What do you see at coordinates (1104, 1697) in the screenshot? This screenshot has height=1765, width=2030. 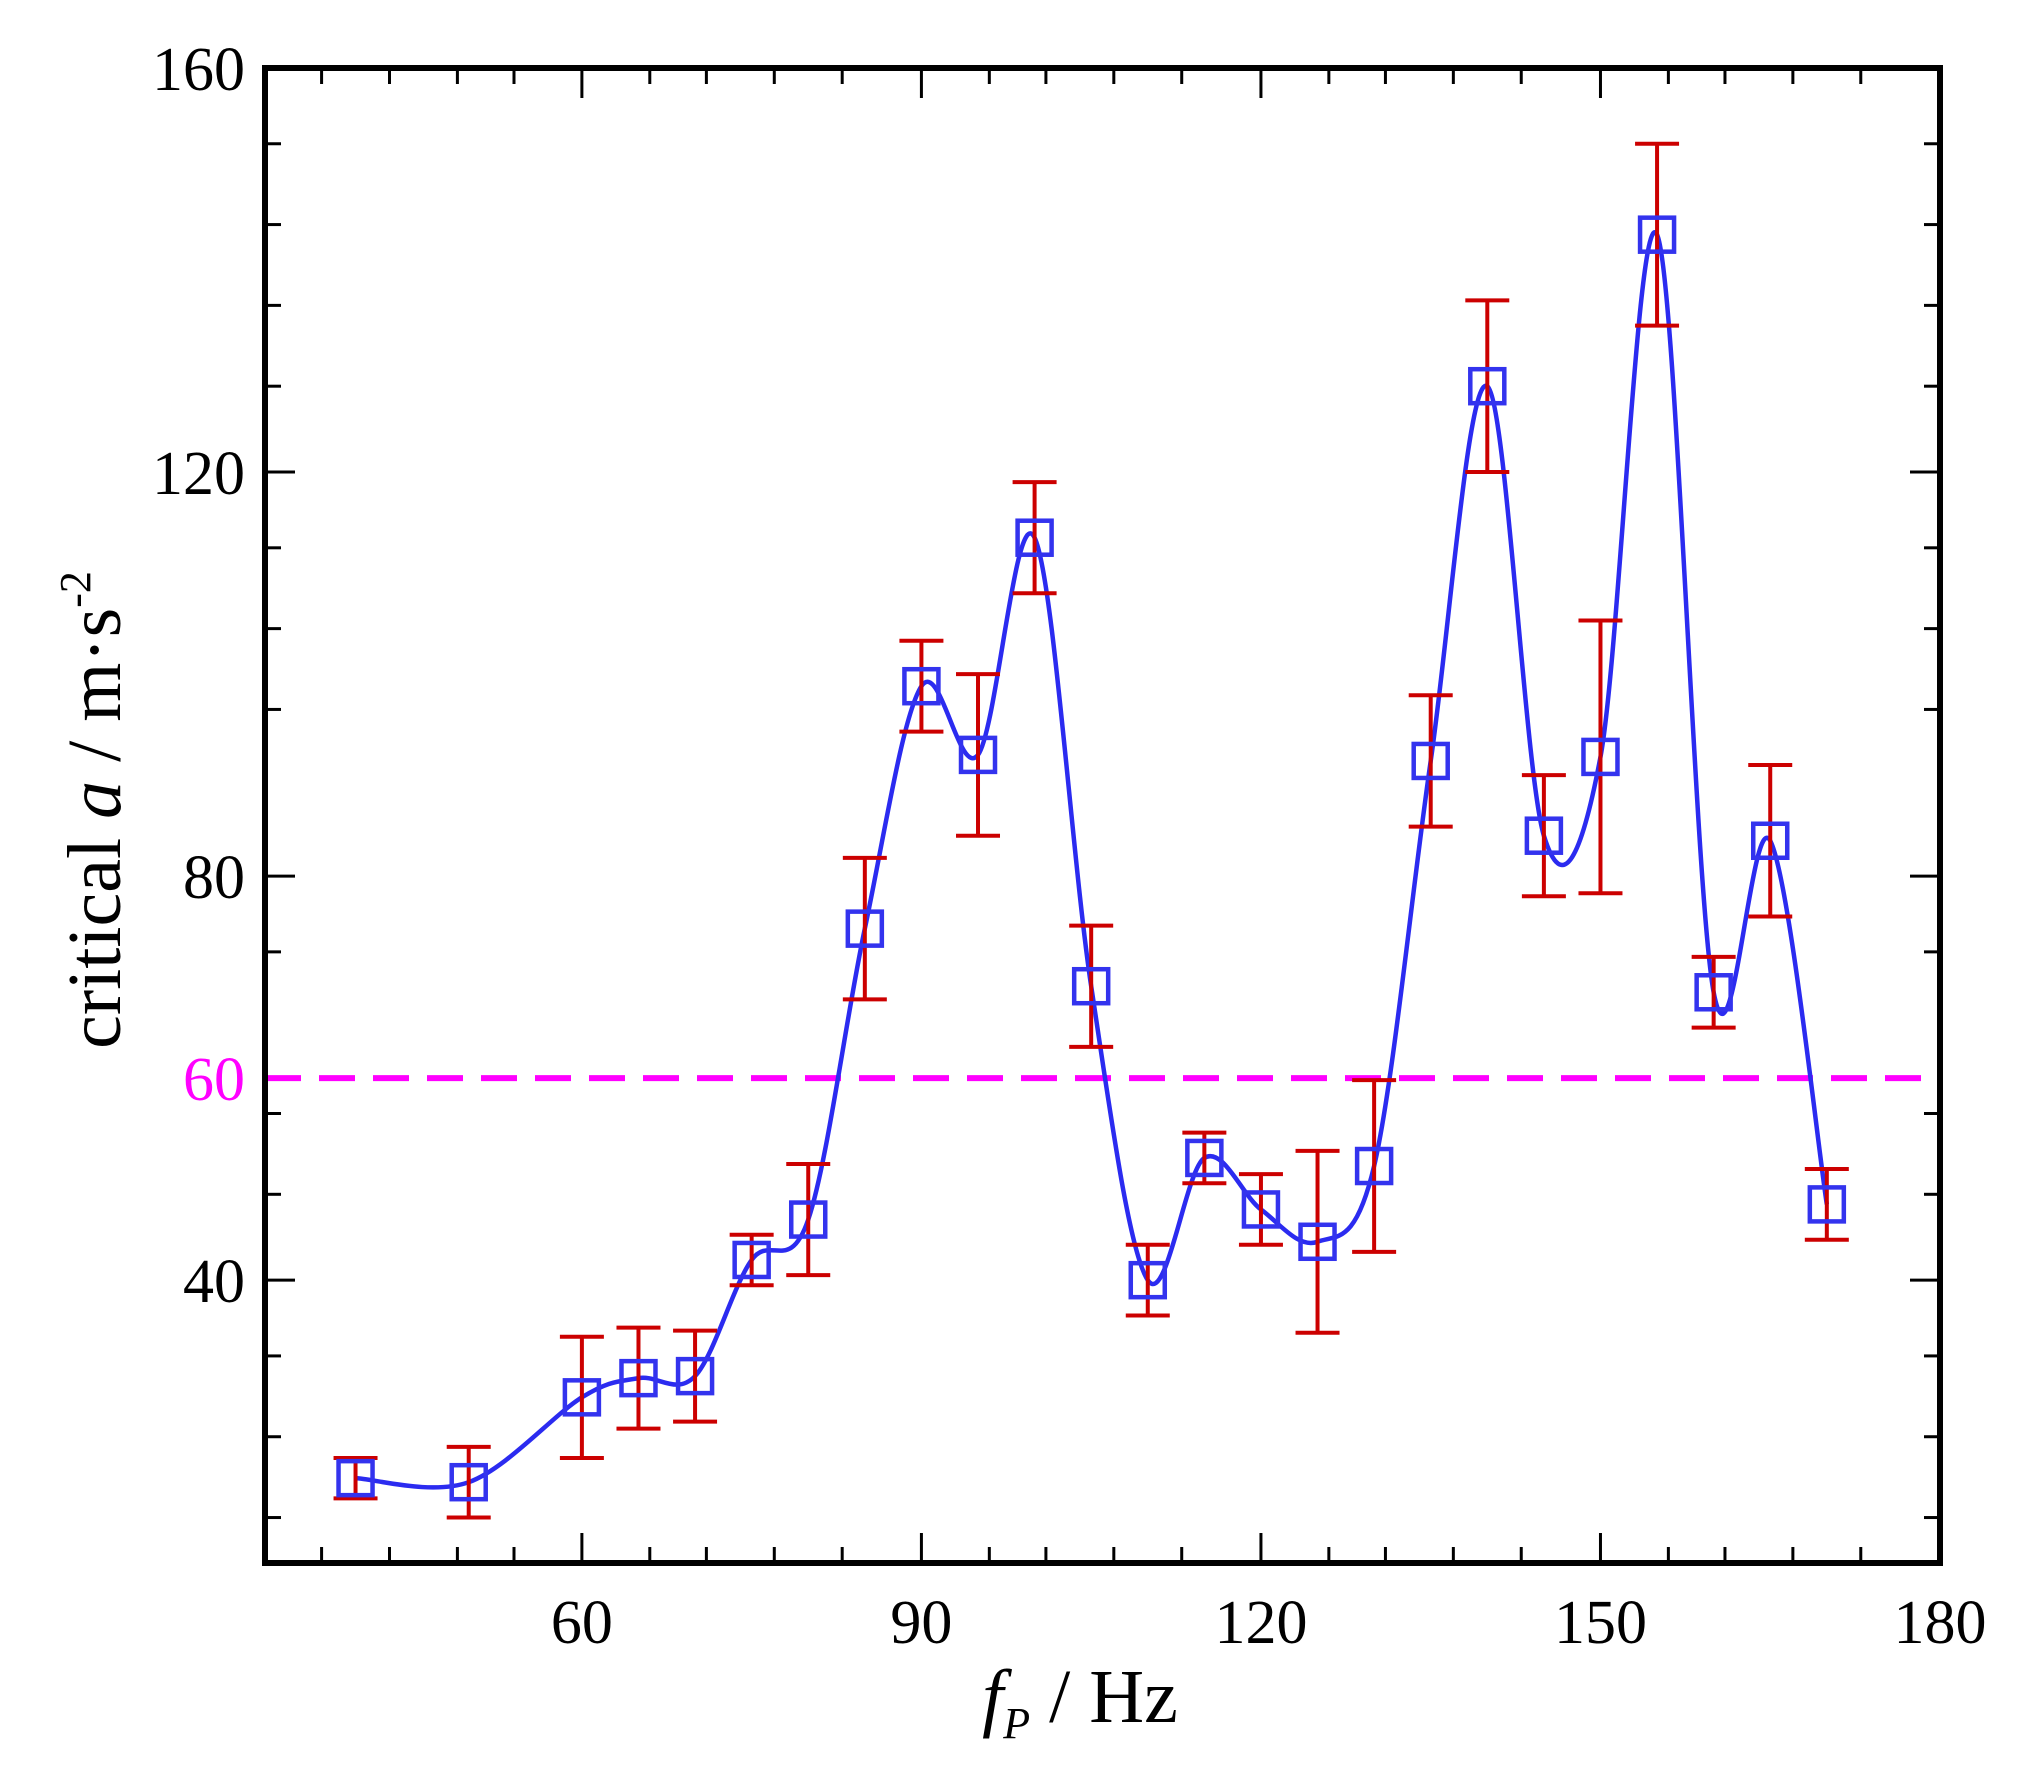 I see `x-axis-label-unit: / Hz` at bounding box center [1104, 1697].